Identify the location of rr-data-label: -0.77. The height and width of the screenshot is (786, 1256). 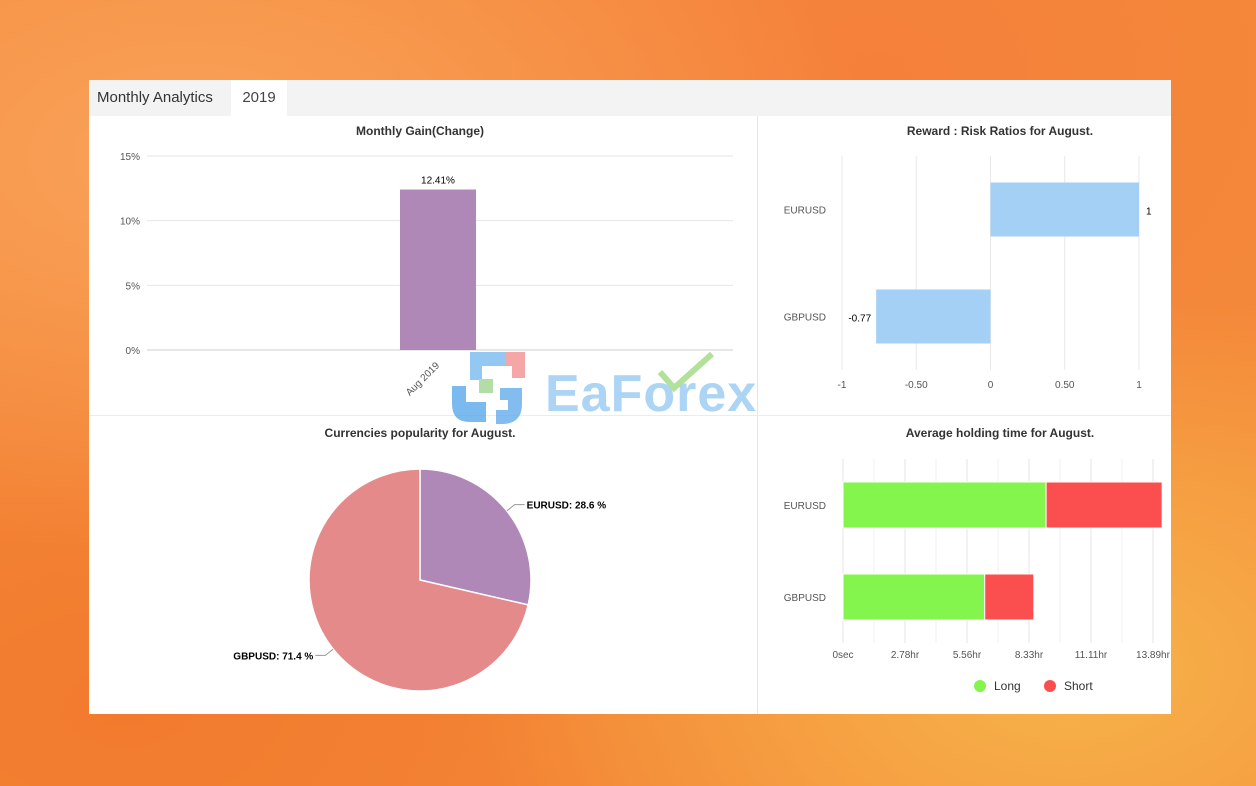
(859, 319).